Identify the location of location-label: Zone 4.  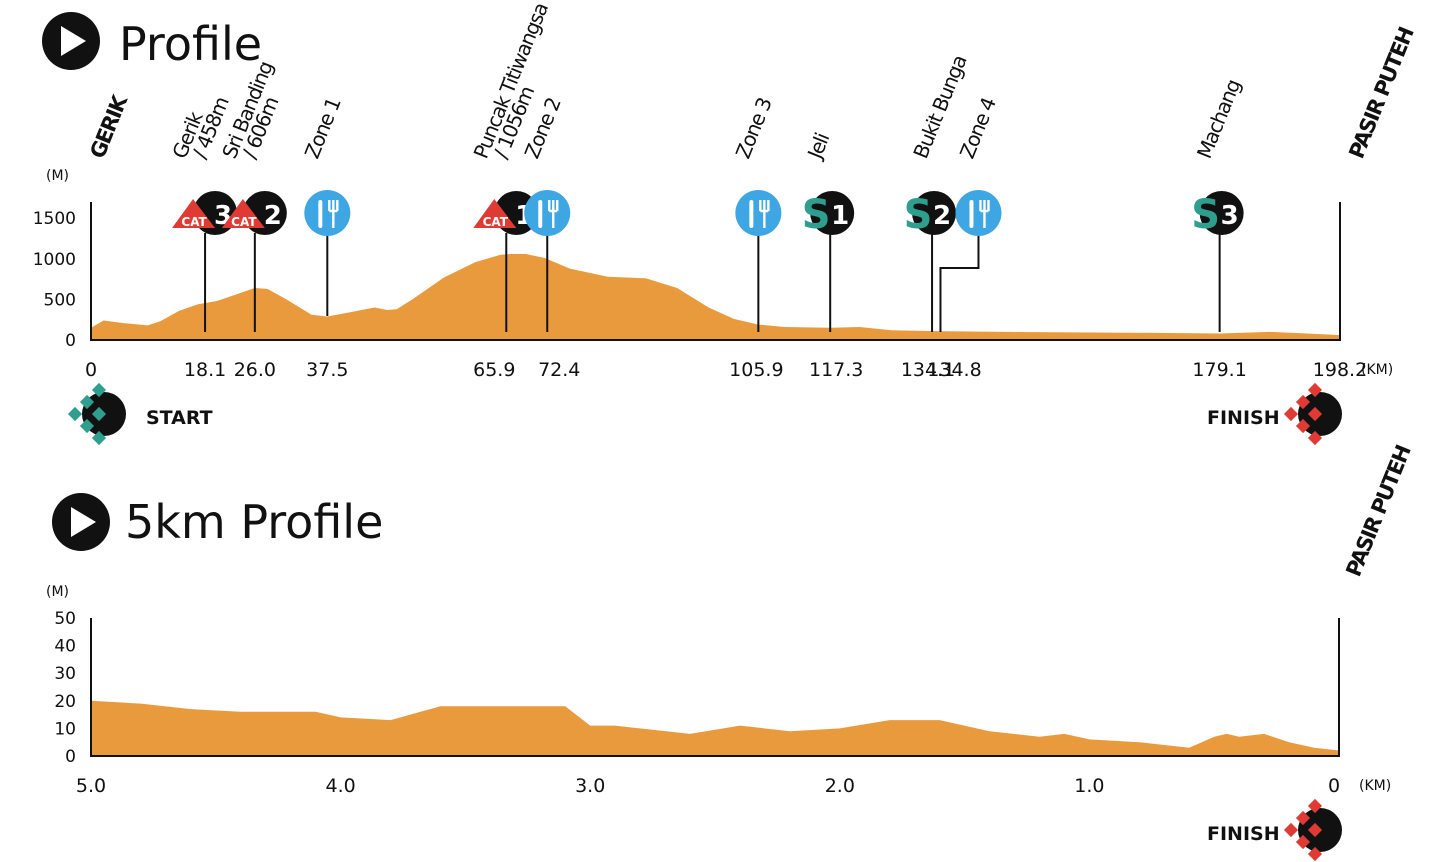
(978, 128).